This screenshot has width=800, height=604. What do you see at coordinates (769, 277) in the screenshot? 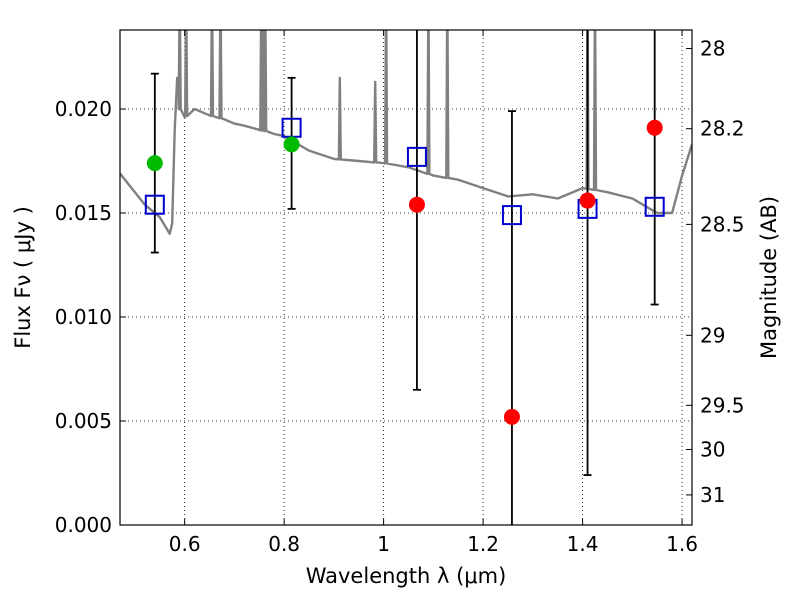
I see `y2-axis-label: Magnitude (AB)` at bounding box center [769, 277].